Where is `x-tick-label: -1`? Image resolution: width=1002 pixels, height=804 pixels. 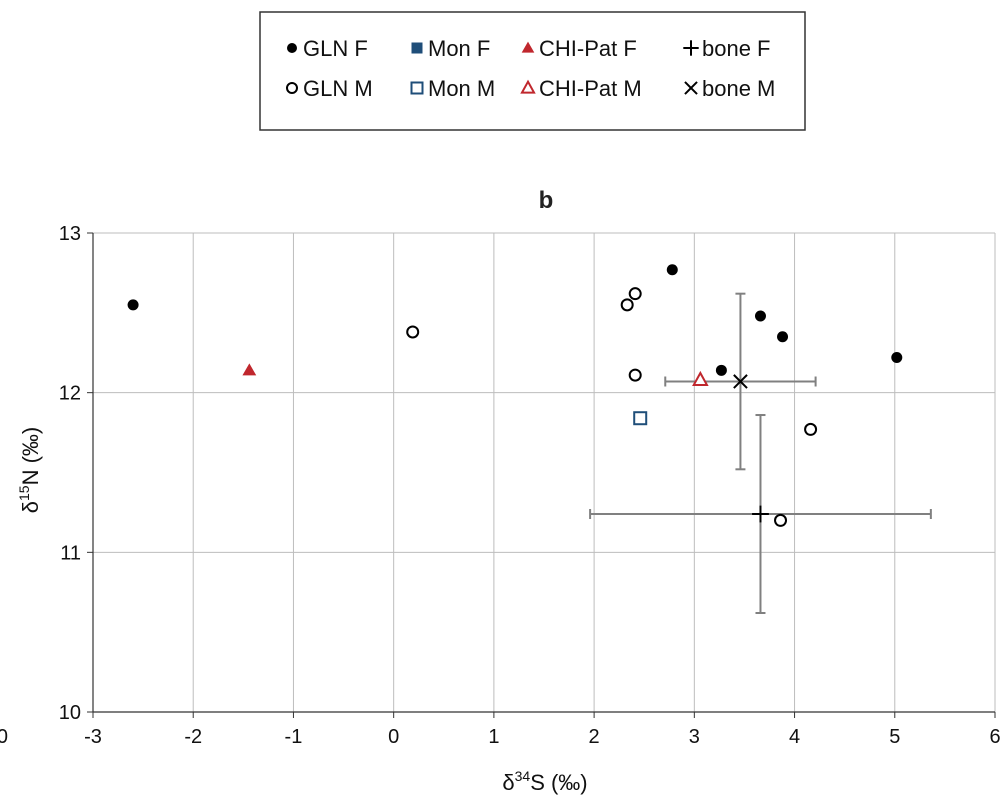
x-tick-label: -1 is located at coordinates (294, 737).